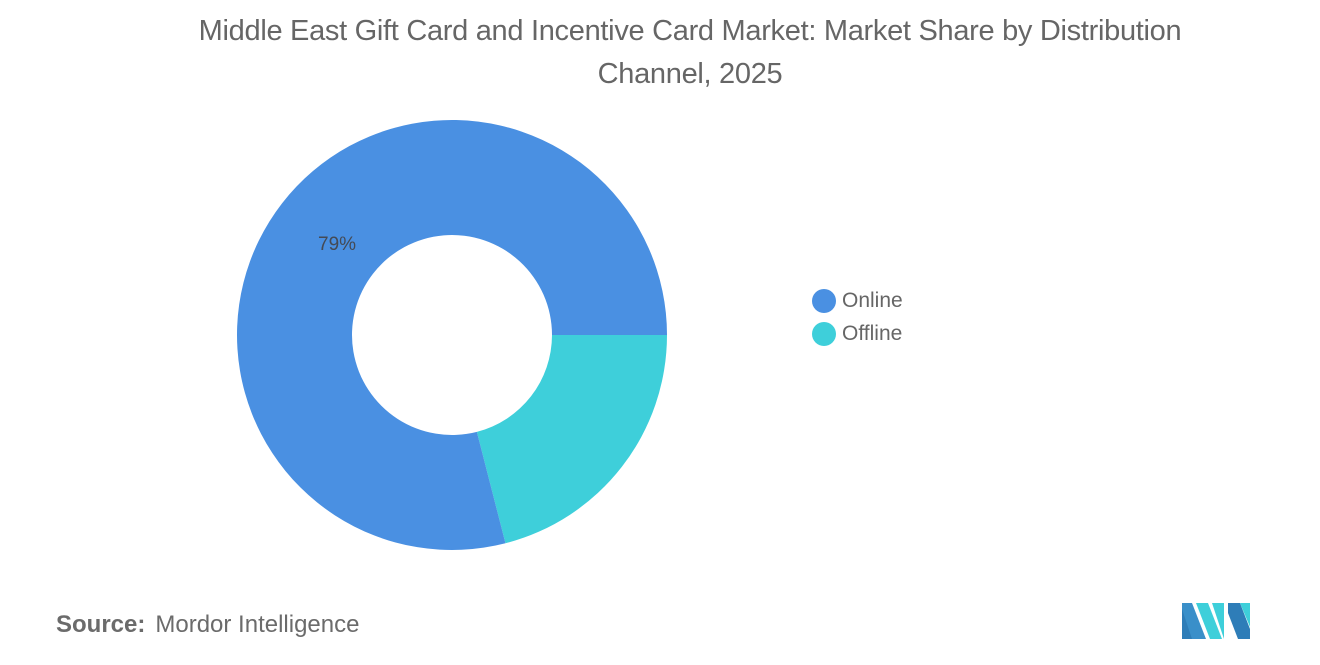  Describe the element at coordinates (872, 333) in the screenshot. I see `legend-label-offline: Offline` at that location.